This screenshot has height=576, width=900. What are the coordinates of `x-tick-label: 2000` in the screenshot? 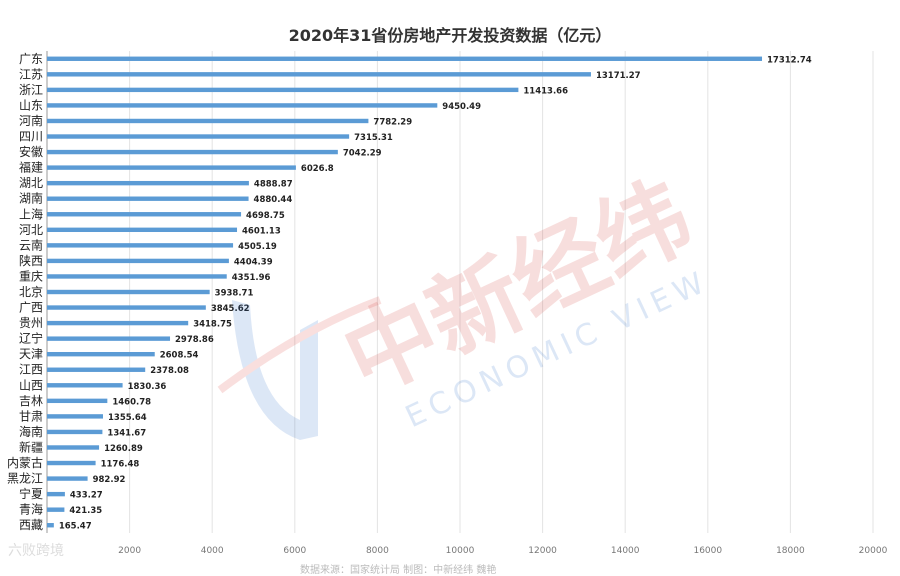 It's located at (129, 551).